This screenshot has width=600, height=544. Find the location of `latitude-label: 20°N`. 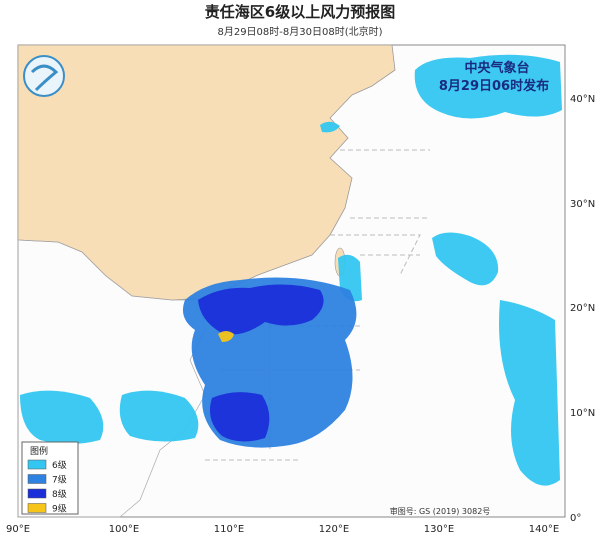

latitude-label: 20°N is located at coordinates (582, 308).